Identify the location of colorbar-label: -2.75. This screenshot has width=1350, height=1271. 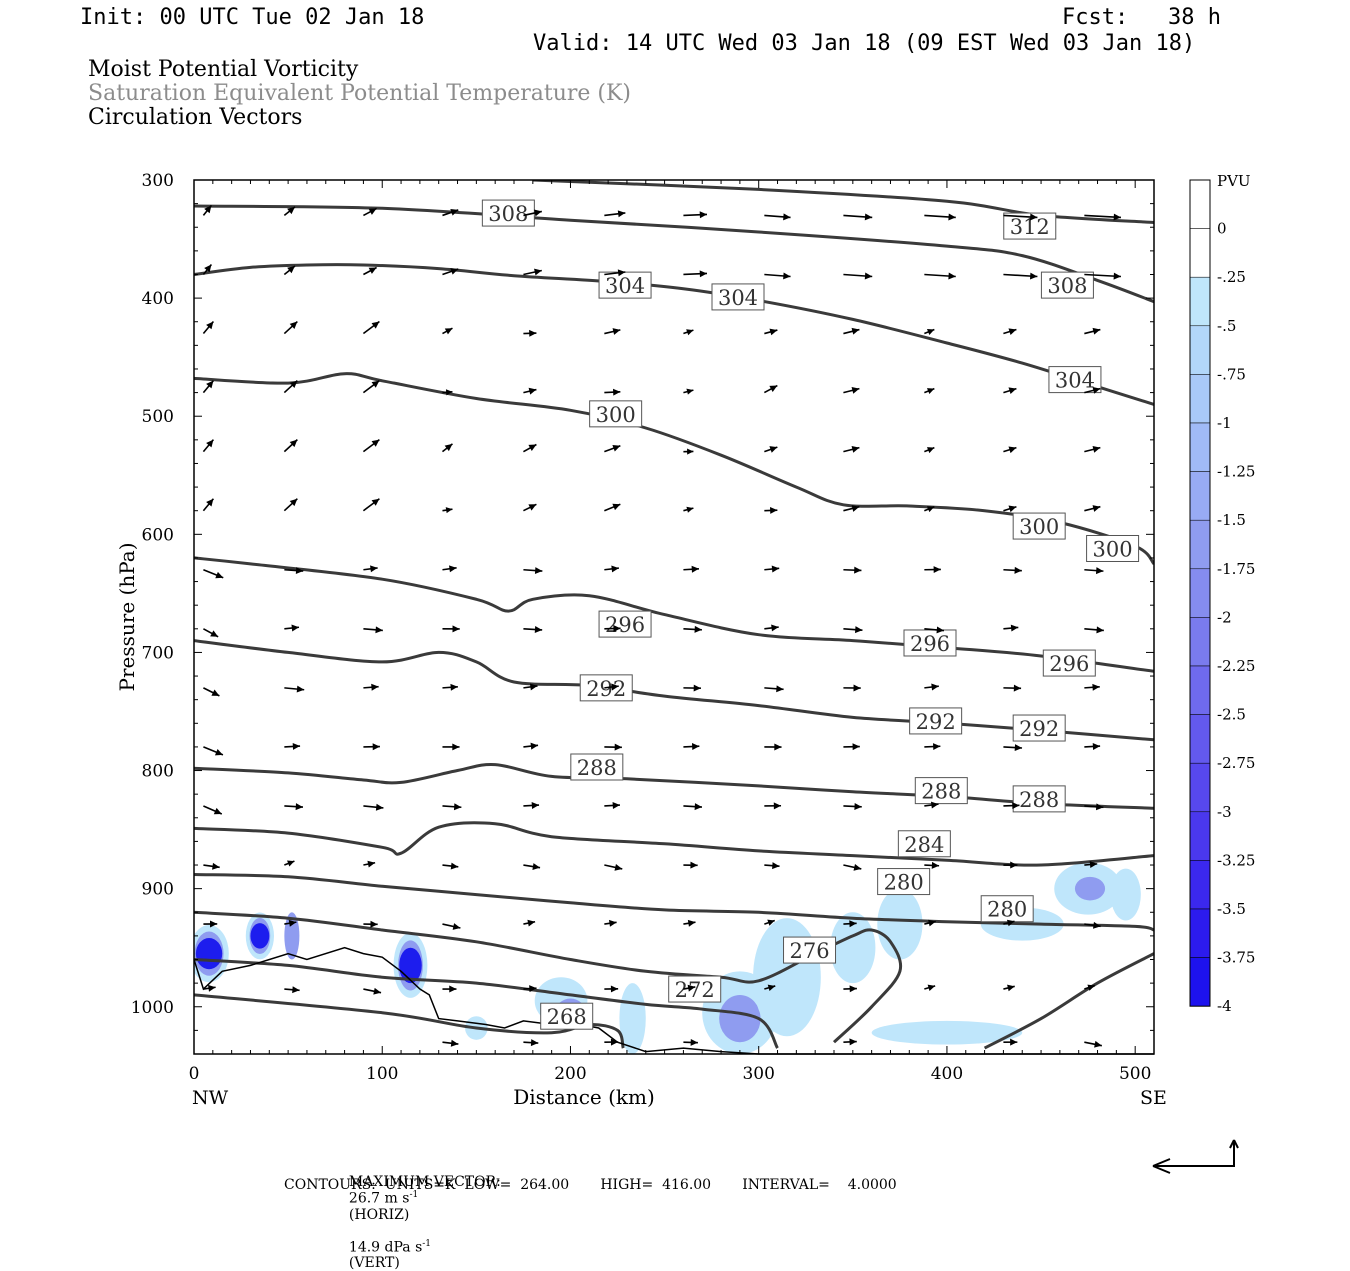
(1236, 763).